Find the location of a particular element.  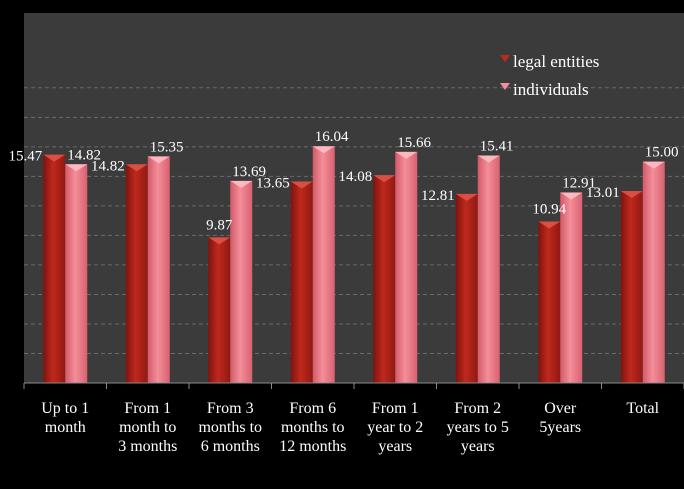

x-axis-ticks is located at coordinates (353, 386).